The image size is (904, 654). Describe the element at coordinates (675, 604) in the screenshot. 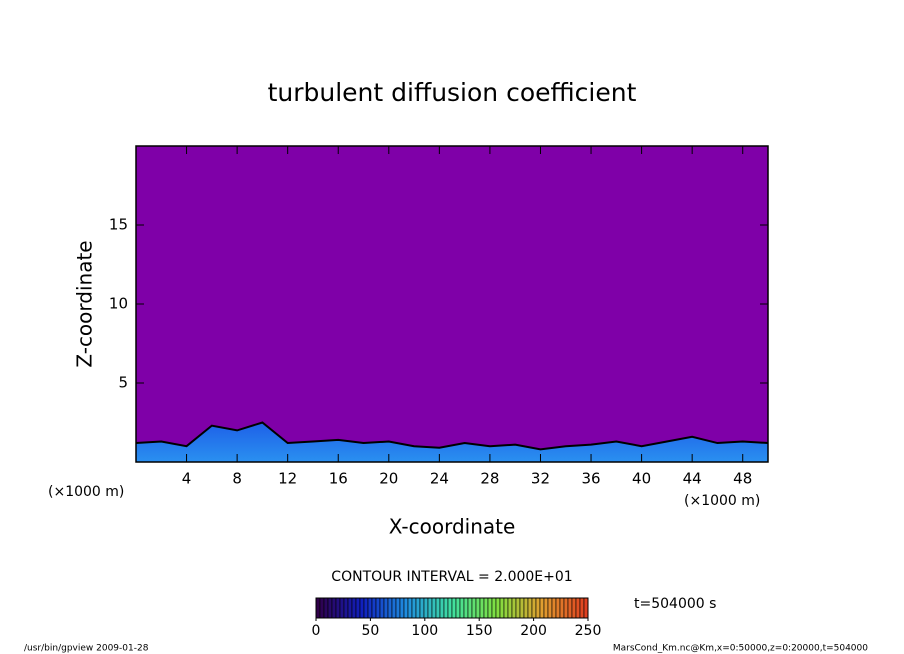

I see `time-label: t=504000 s` at that location.